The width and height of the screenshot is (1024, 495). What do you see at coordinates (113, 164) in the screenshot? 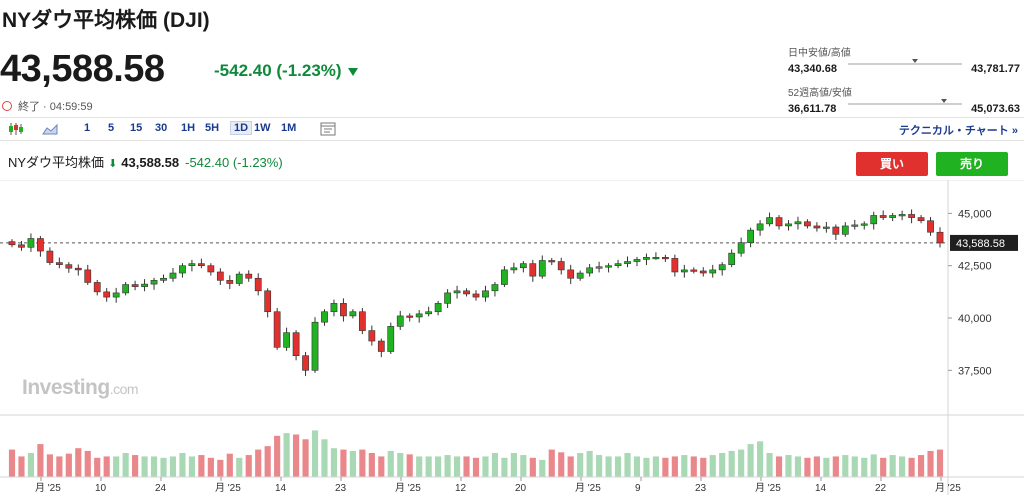
I see `down-arrow-icon: ⬇` at bounding box center [113, 164].